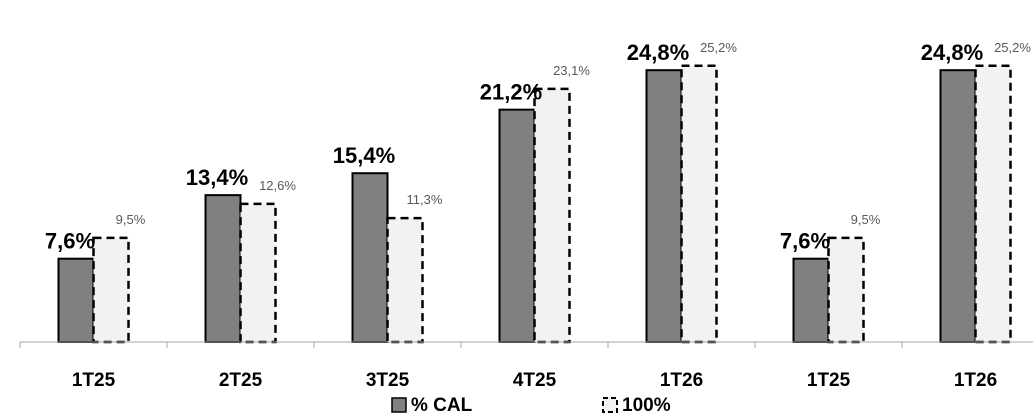  What do you see at coordinates (277, 185) in the screenshot?
I see `data-label-100: 12,6%` at bounding box center [277, 185].